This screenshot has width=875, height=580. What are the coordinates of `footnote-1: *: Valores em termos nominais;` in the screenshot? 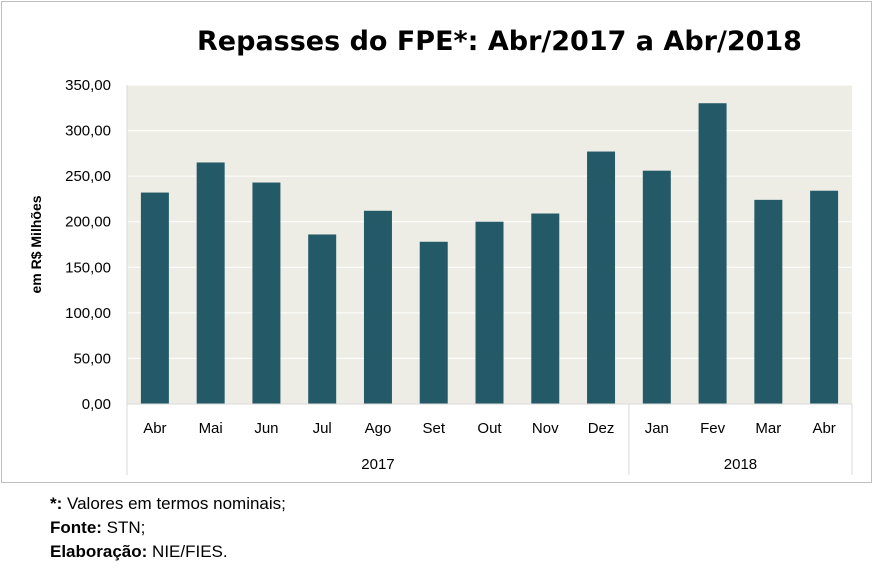 It's located at (168, 504).